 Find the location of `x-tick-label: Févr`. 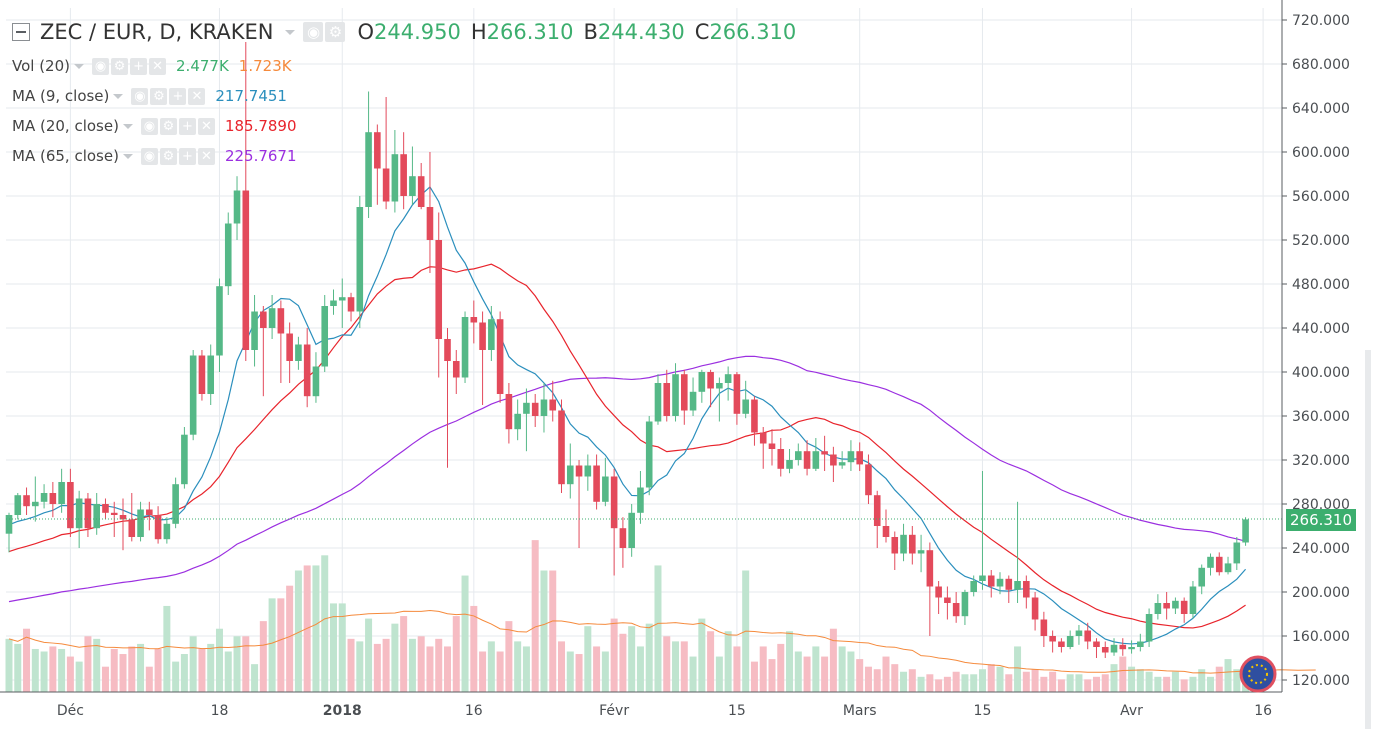

x-tick-label: Févr is located at coordinates (614, 711).